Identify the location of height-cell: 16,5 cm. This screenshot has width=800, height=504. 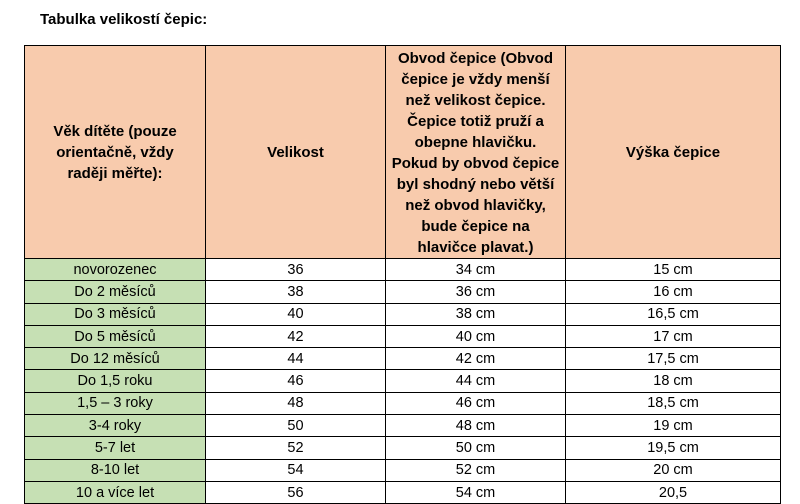
(673, 314).